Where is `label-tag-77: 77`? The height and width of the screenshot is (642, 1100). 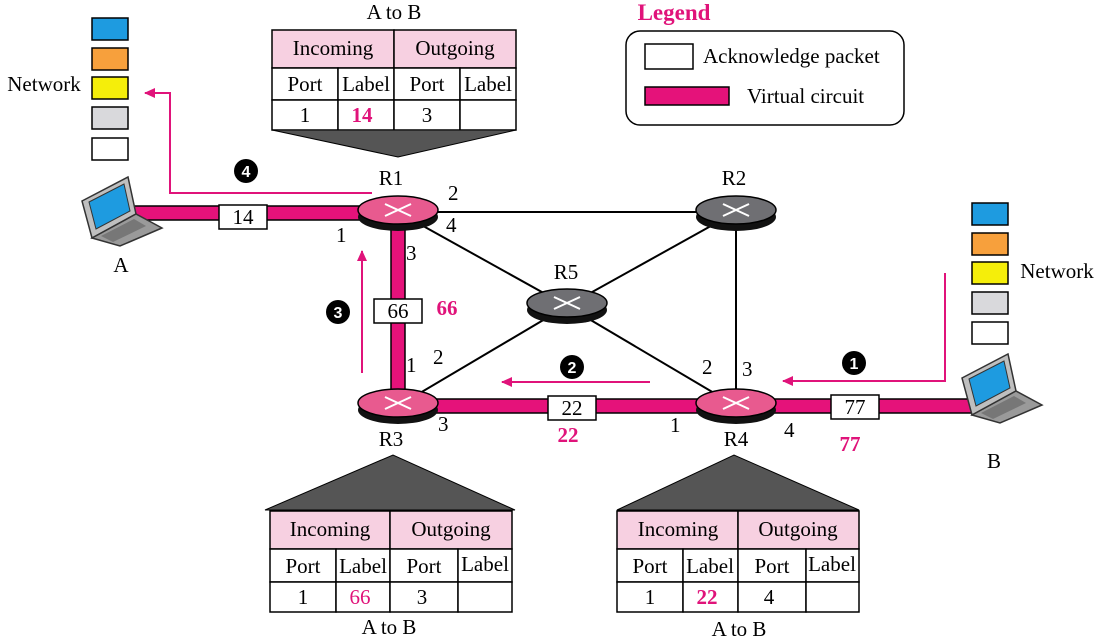 label-tag-77: 77 is located at coordinates (850, 444).